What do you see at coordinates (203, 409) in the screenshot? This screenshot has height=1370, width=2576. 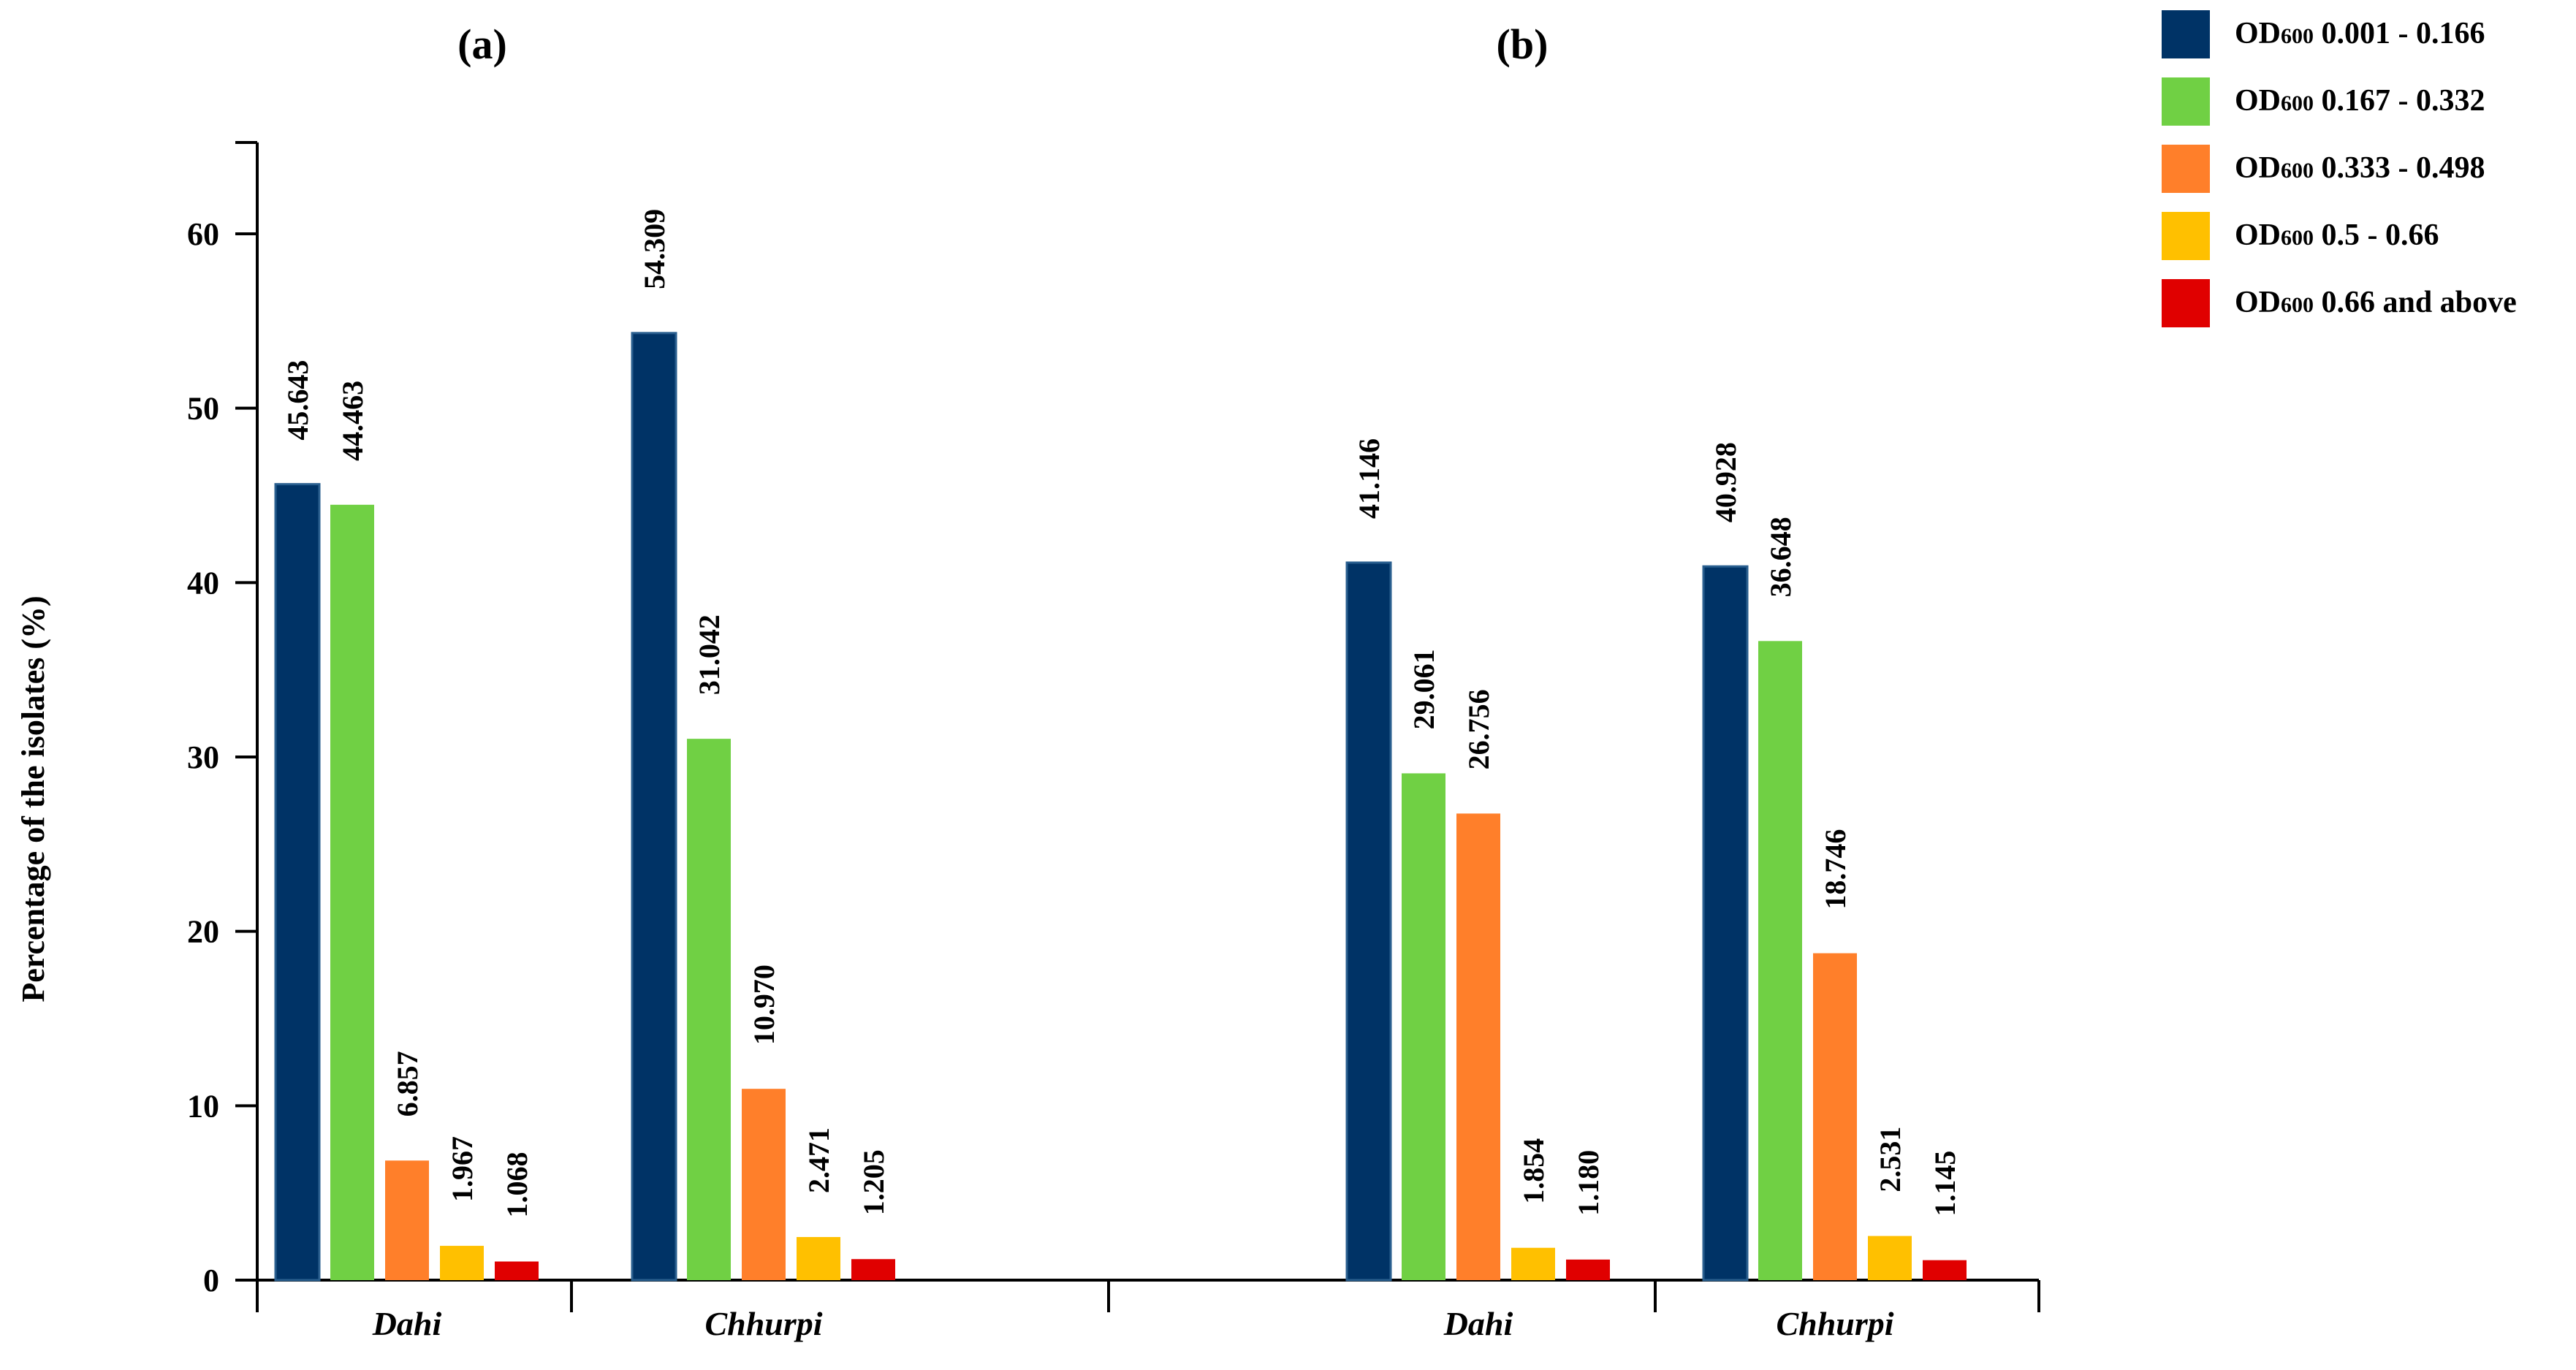 I see `y-tick-label: 50` at bounding box center [203, 409].